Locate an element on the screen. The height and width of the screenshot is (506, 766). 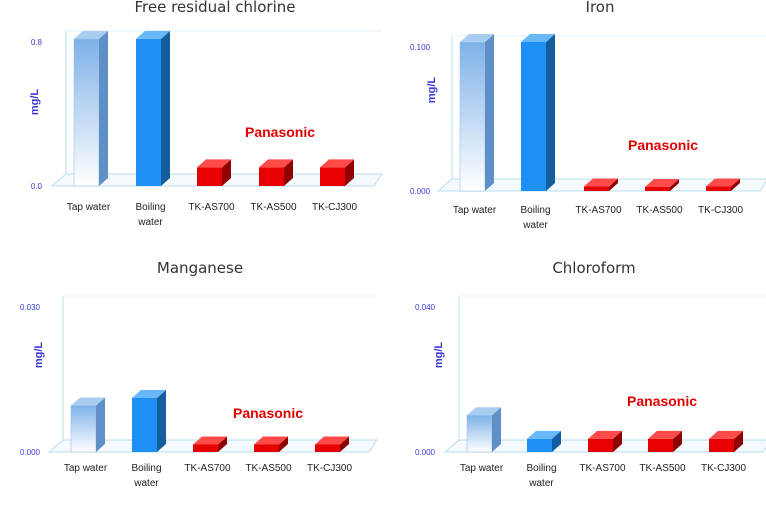
chart-title: Free residual chlorine is located at coordinates (215, 8).